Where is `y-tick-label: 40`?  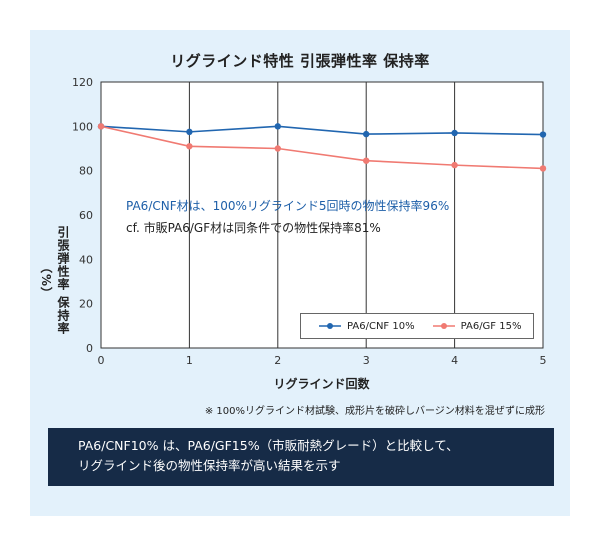 y-tick-label: 40 is located at coordinates (86, 259).